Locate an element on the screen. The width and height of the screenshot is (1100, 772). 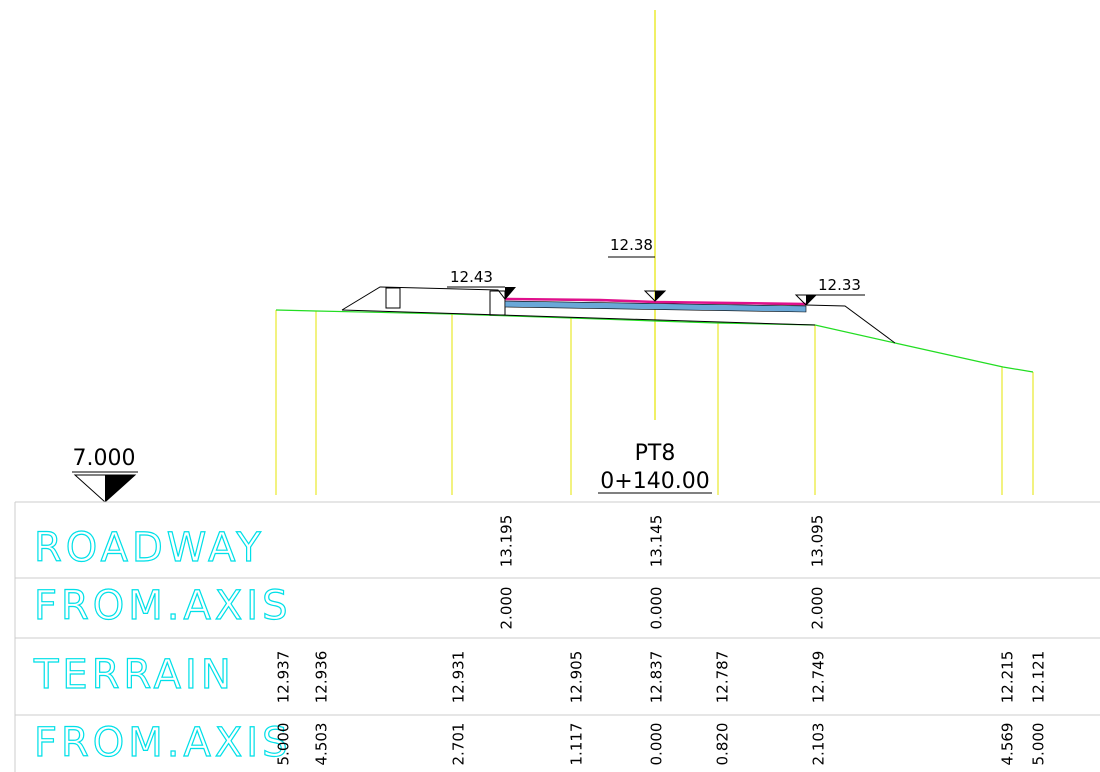
road-base is located at coordinates (578, 317).